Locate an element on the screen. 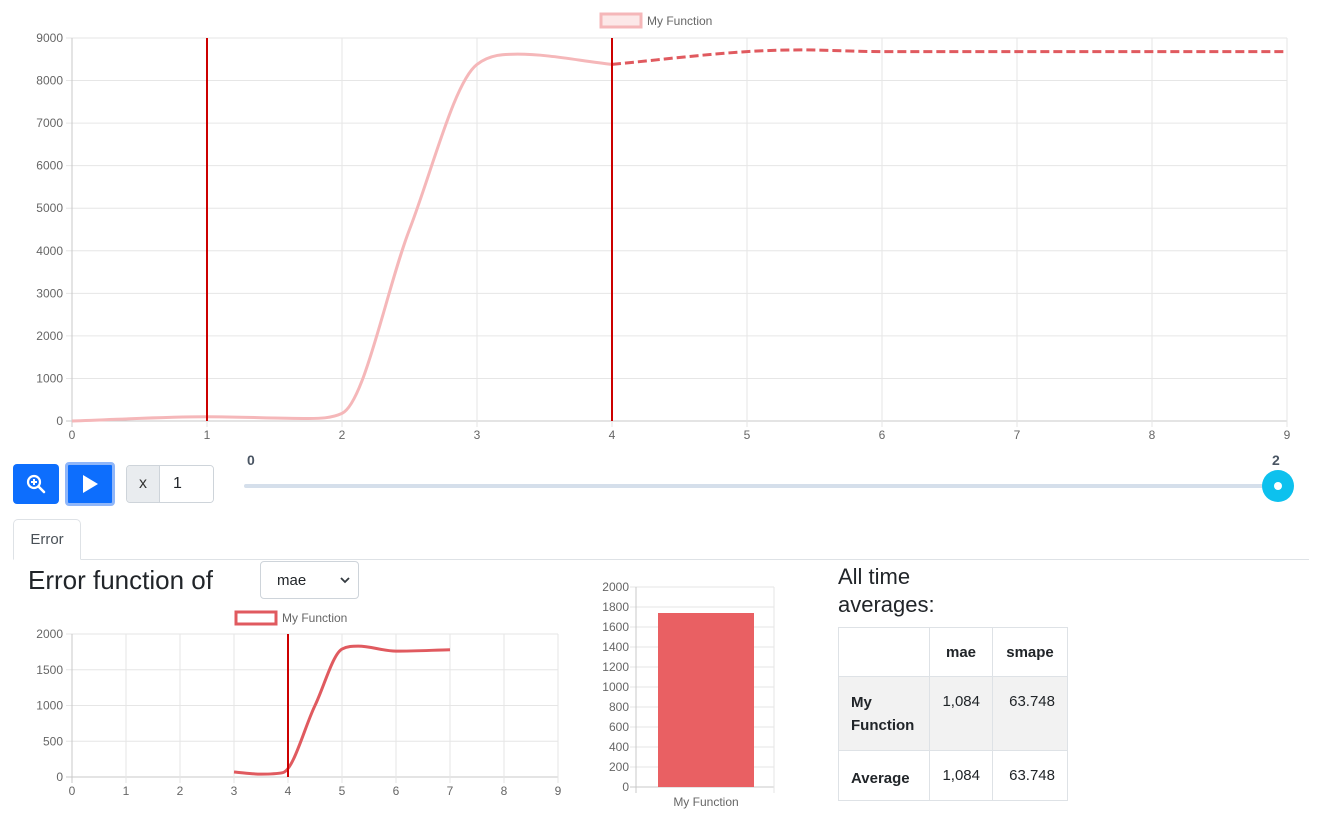 This screenshot has height=832, width=1318. table-row: Average 1,084 63.748 is located at coordinates (953, 775).